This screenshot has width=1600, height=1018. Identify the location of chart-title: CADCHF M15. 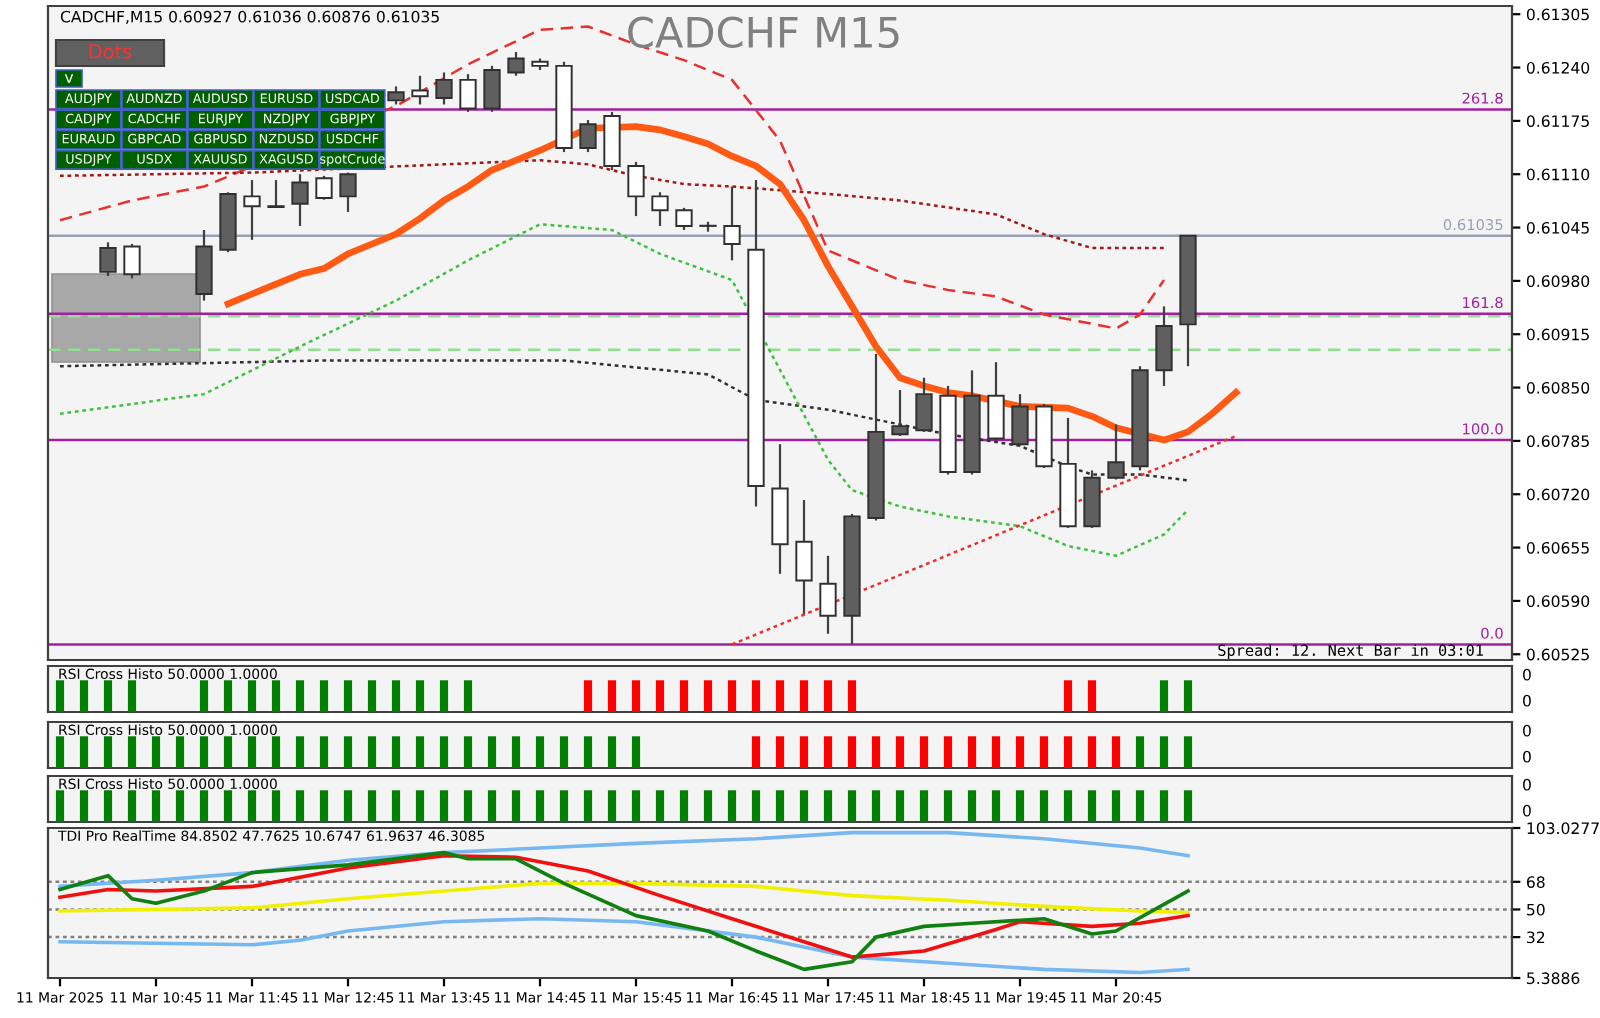
(763, 32).